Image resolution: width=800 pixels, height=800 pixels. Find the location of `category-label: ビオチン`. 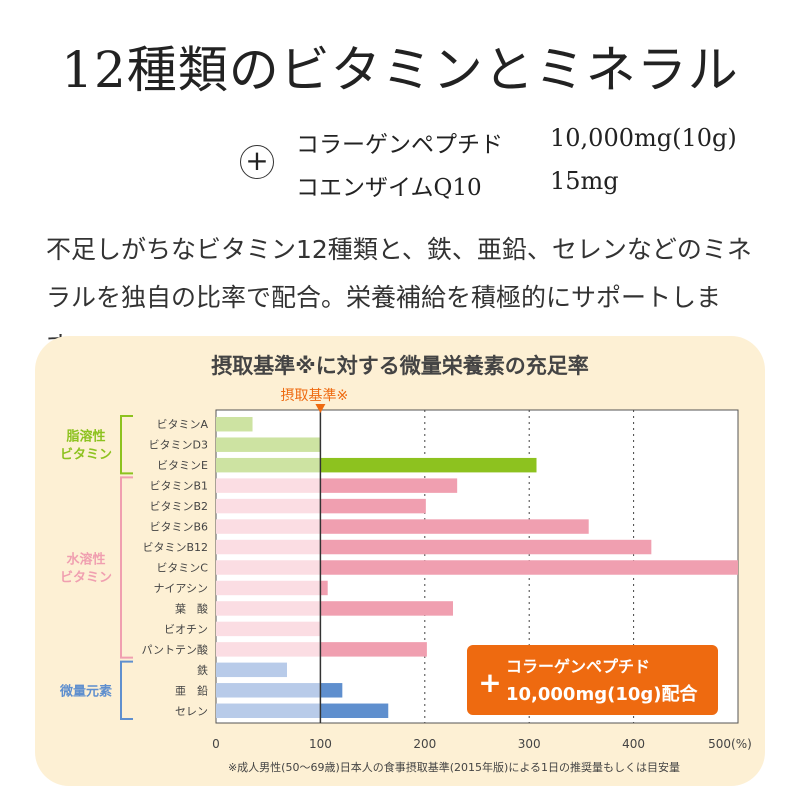

category-label: ビオチン is located at coordinates (186, 629).